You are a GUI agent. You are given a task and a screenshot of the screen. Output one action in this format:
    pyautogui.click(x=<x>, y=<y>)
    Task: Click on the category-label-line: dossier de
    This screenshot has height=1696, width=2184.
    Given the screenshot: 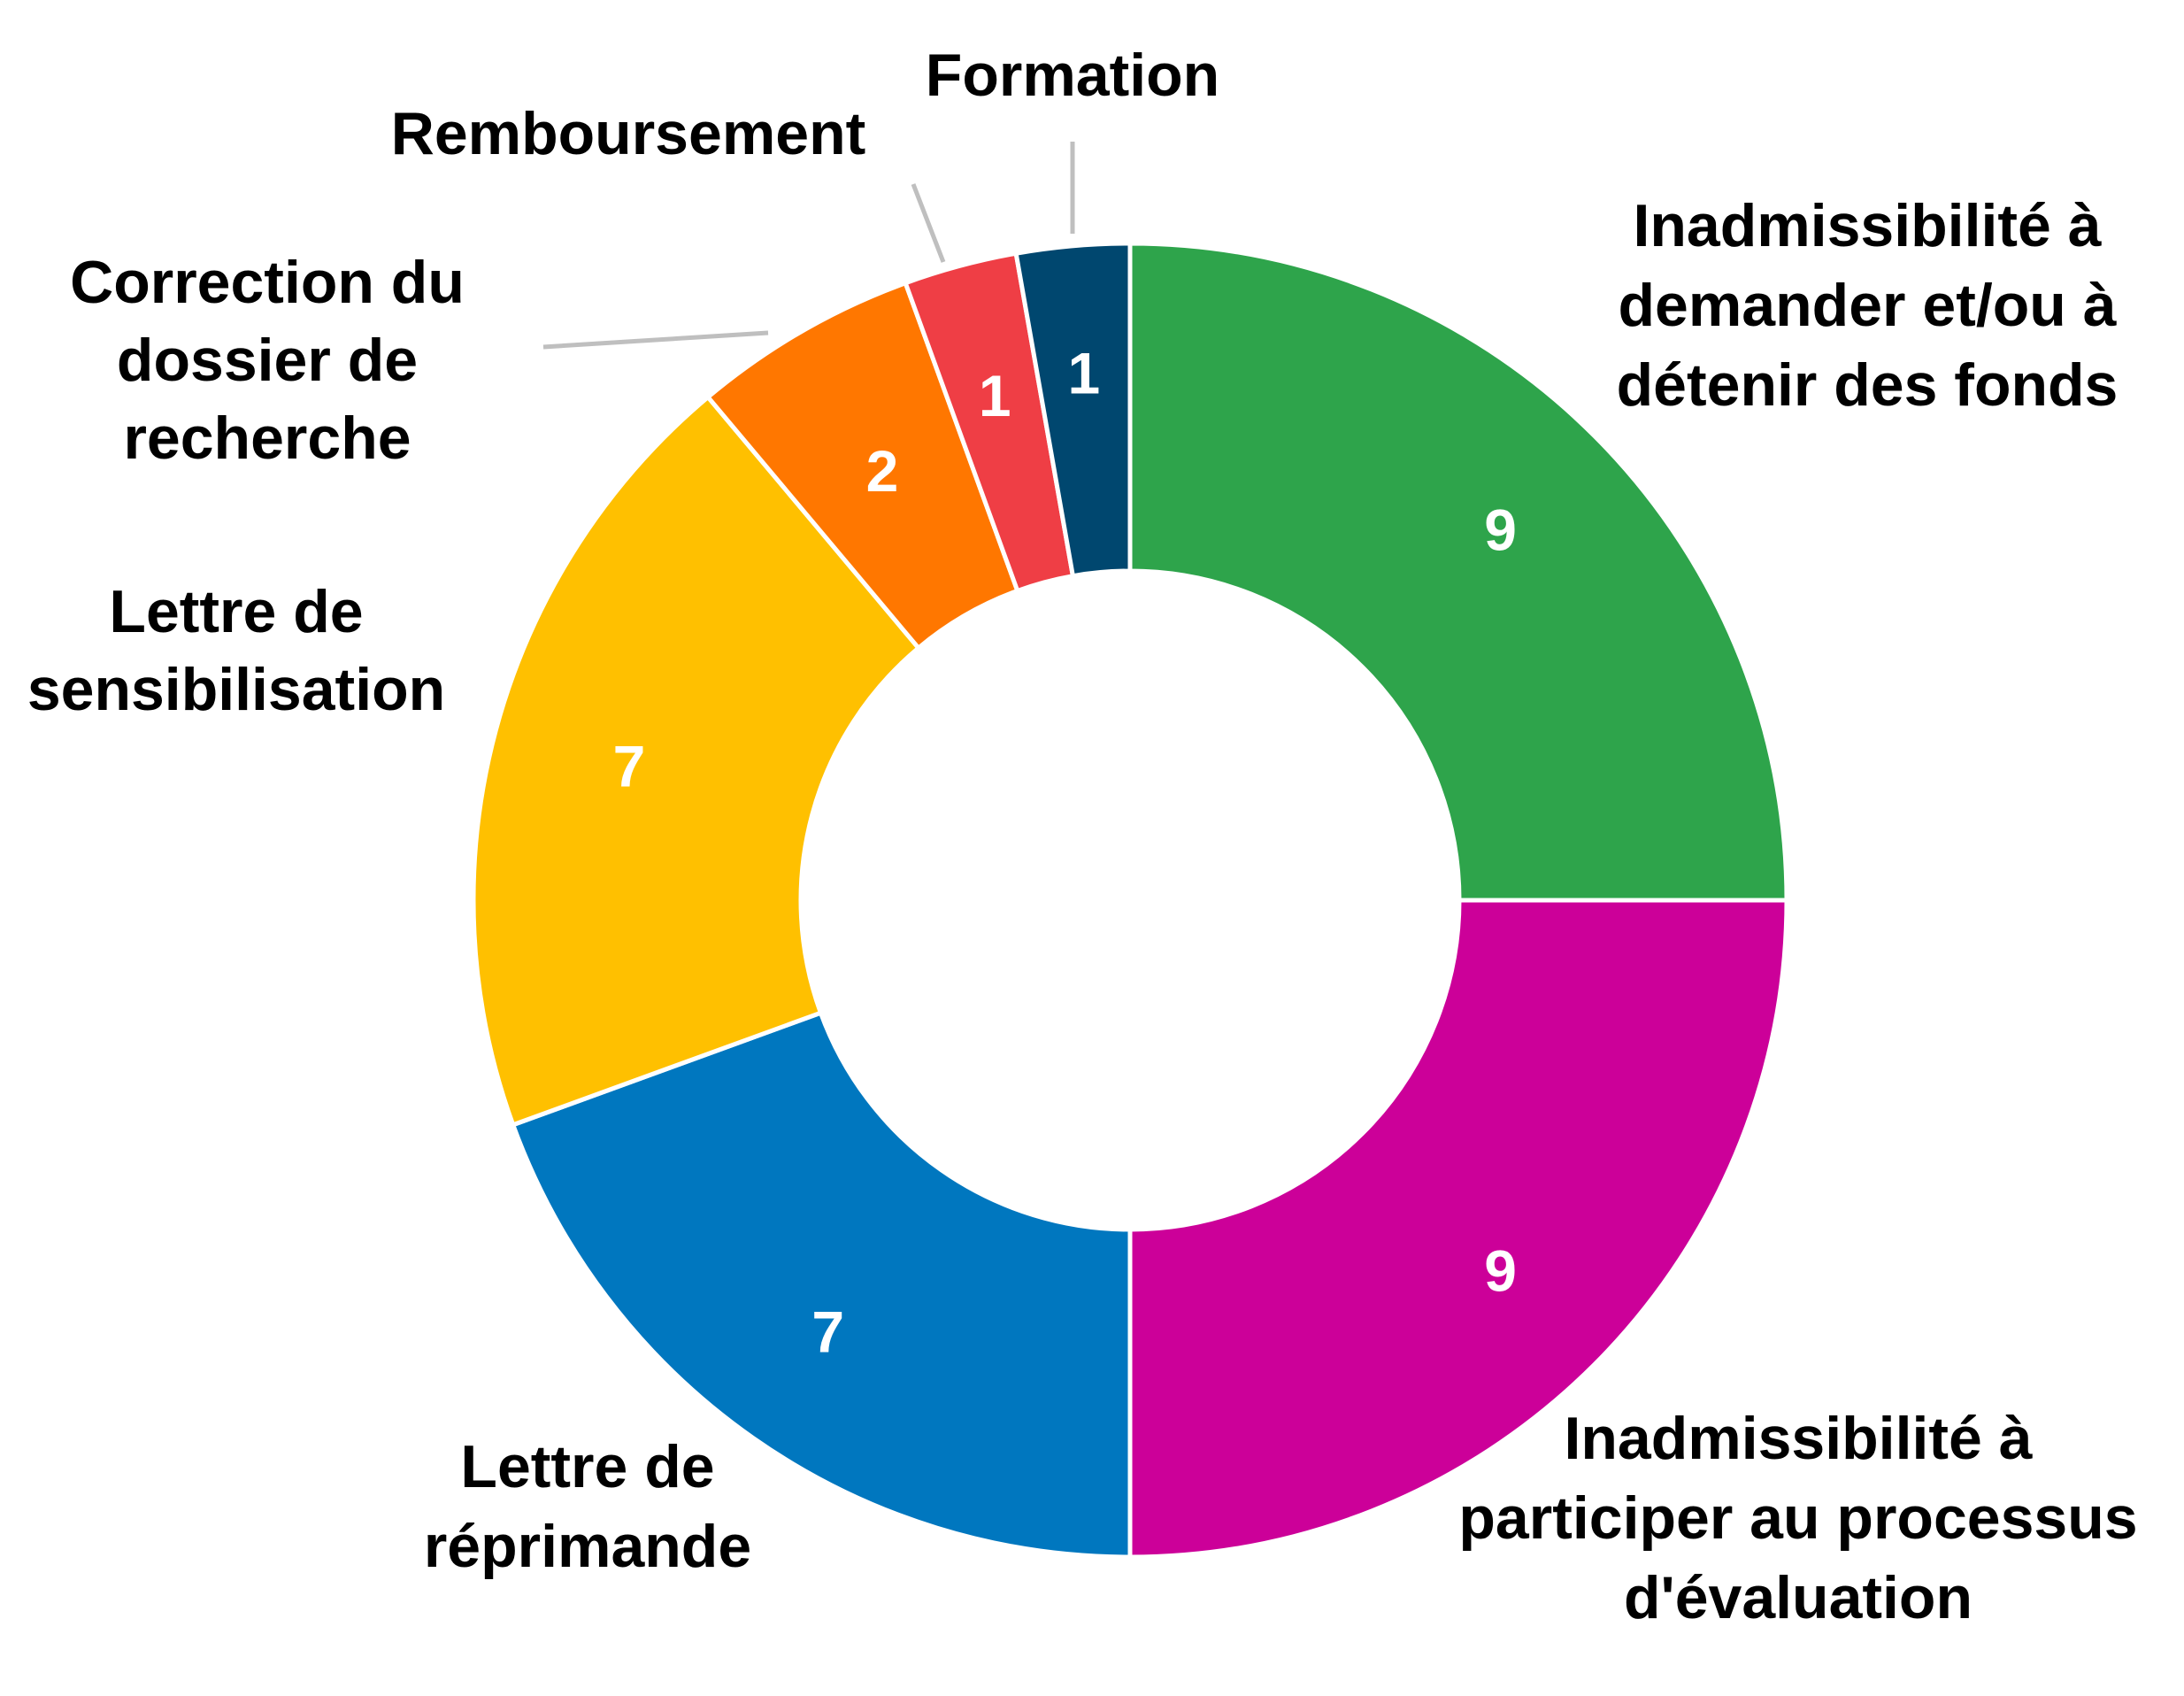 What is the action you would take?
    pyautogui.click(x=267, y=361)
    